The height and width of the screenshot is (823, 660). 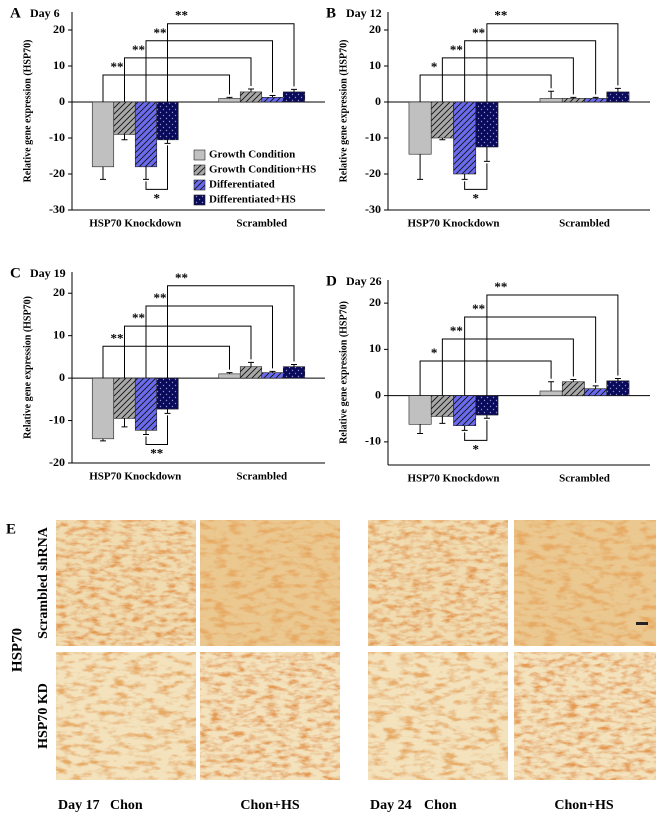 I want to click on y-tick-label: -30, so click(x=373, y=209).